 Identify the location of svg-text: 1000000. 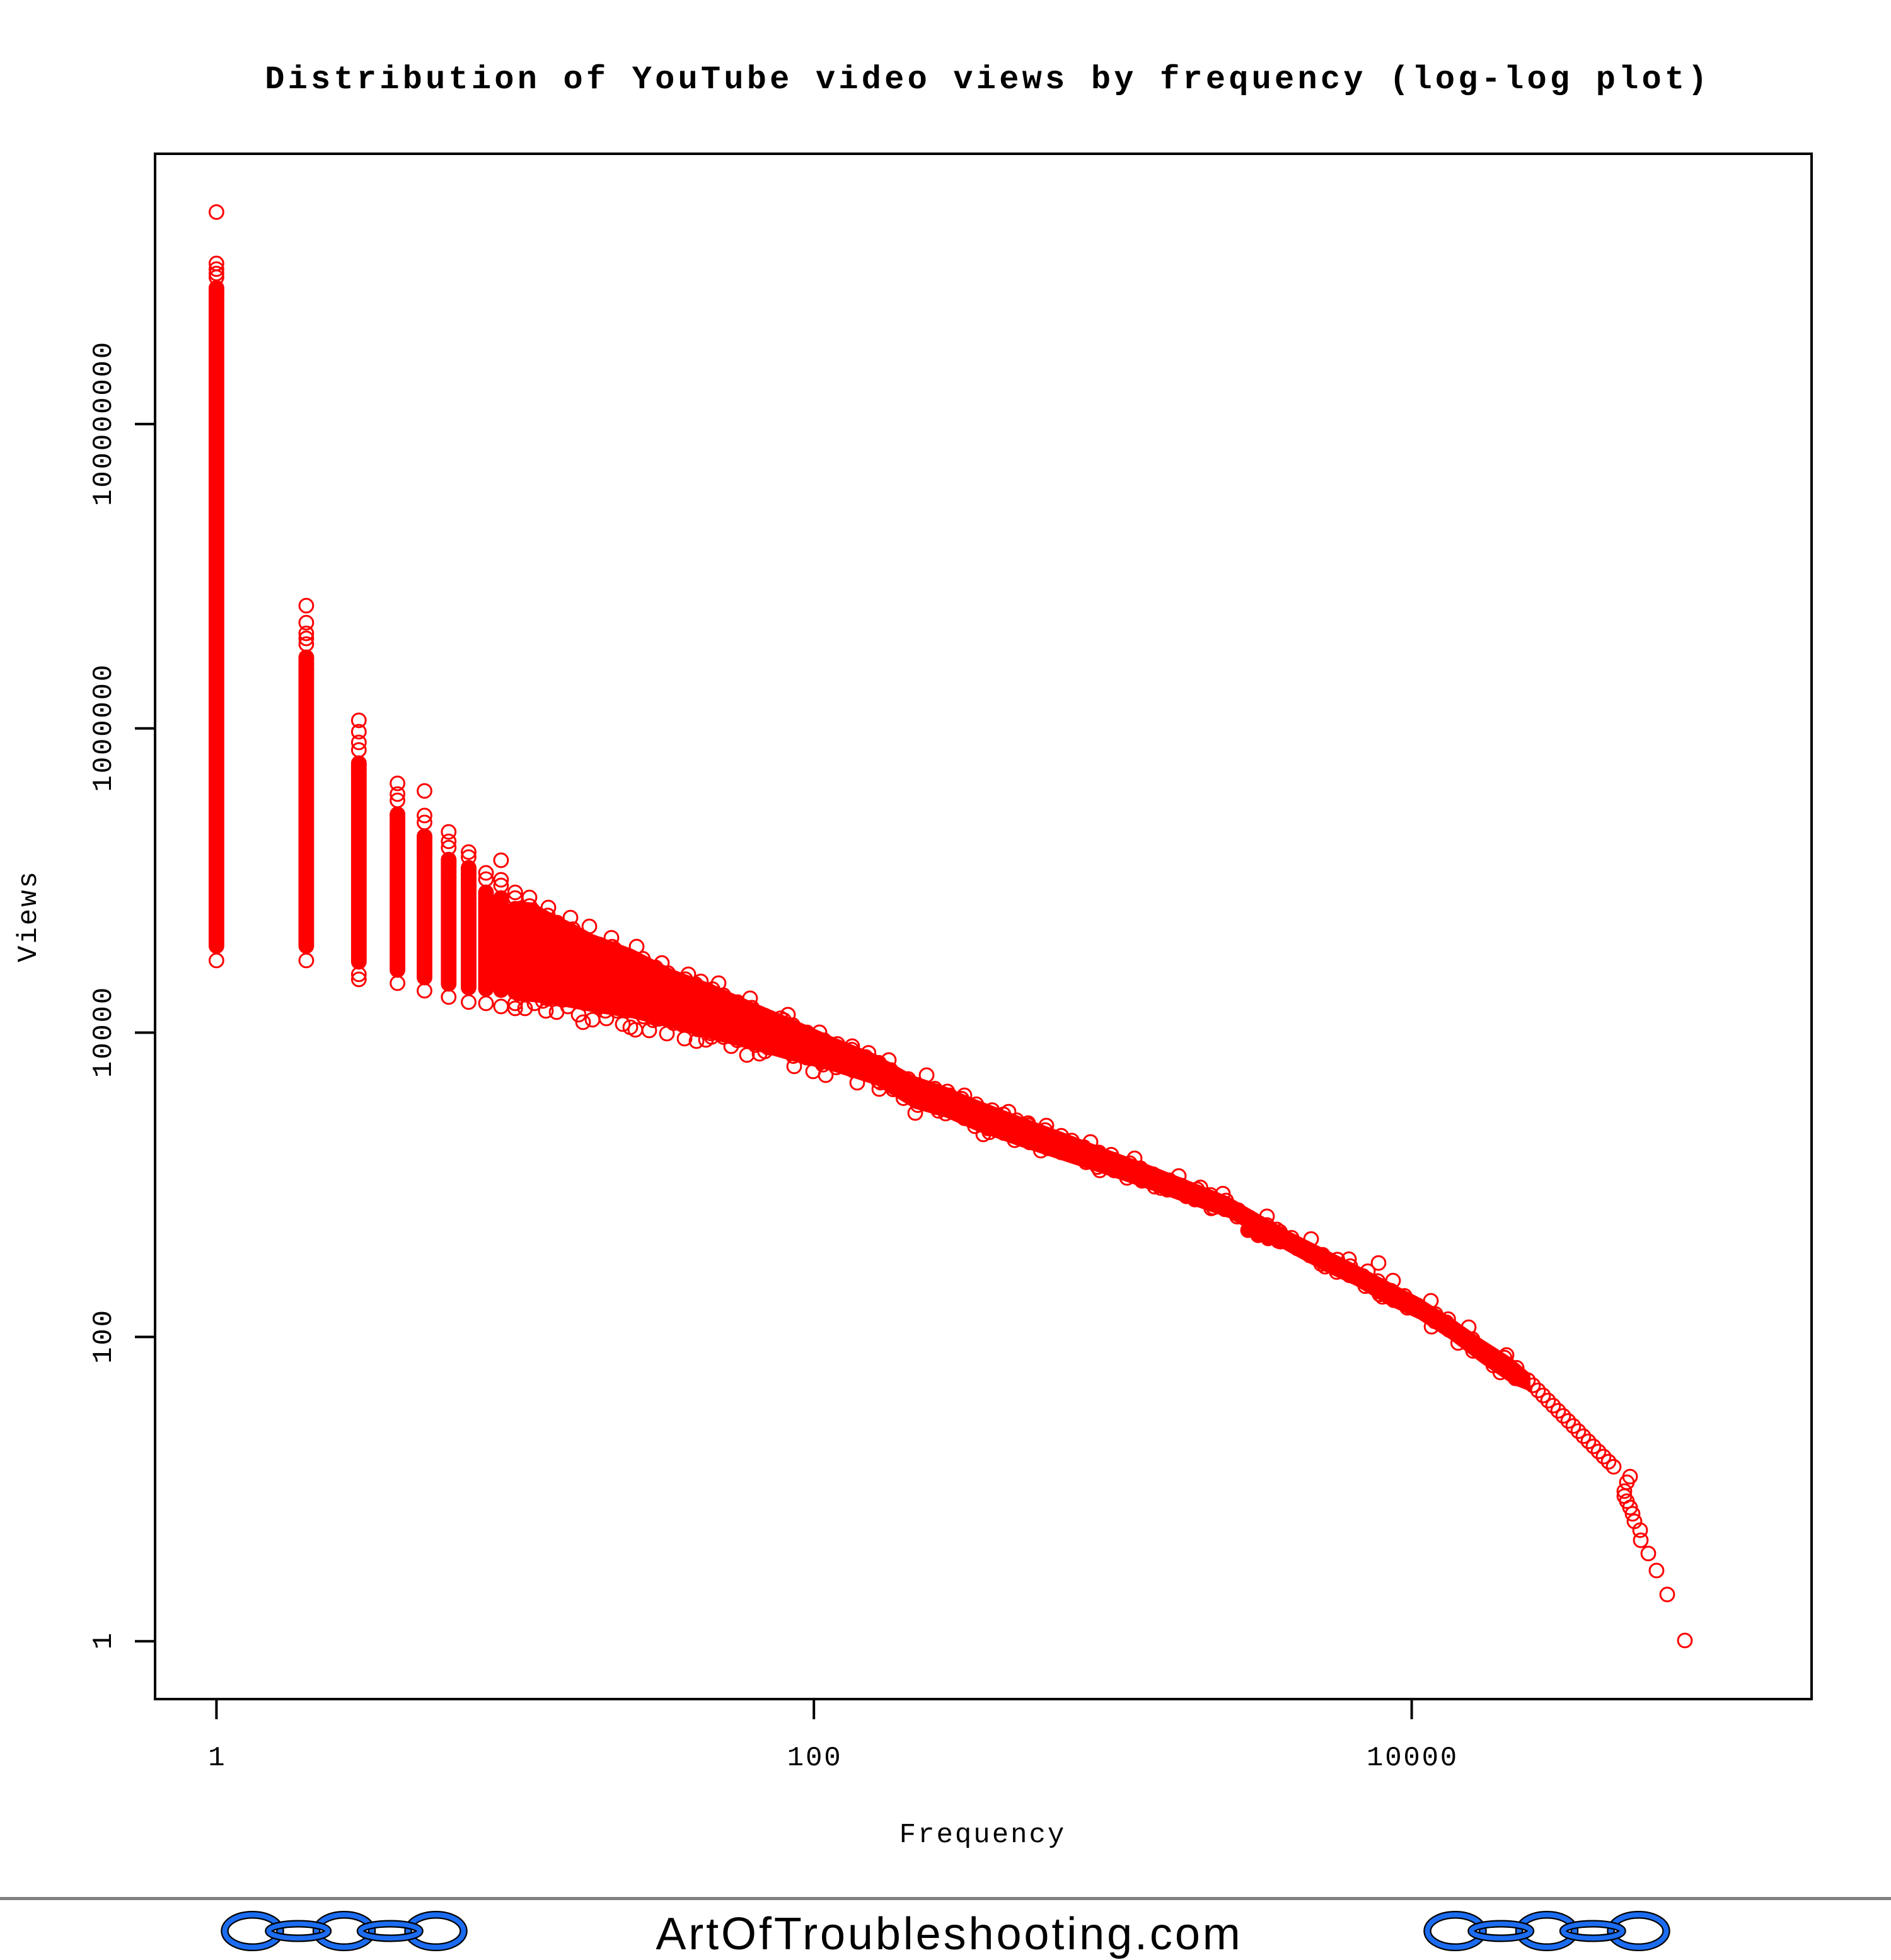
(104, 727).